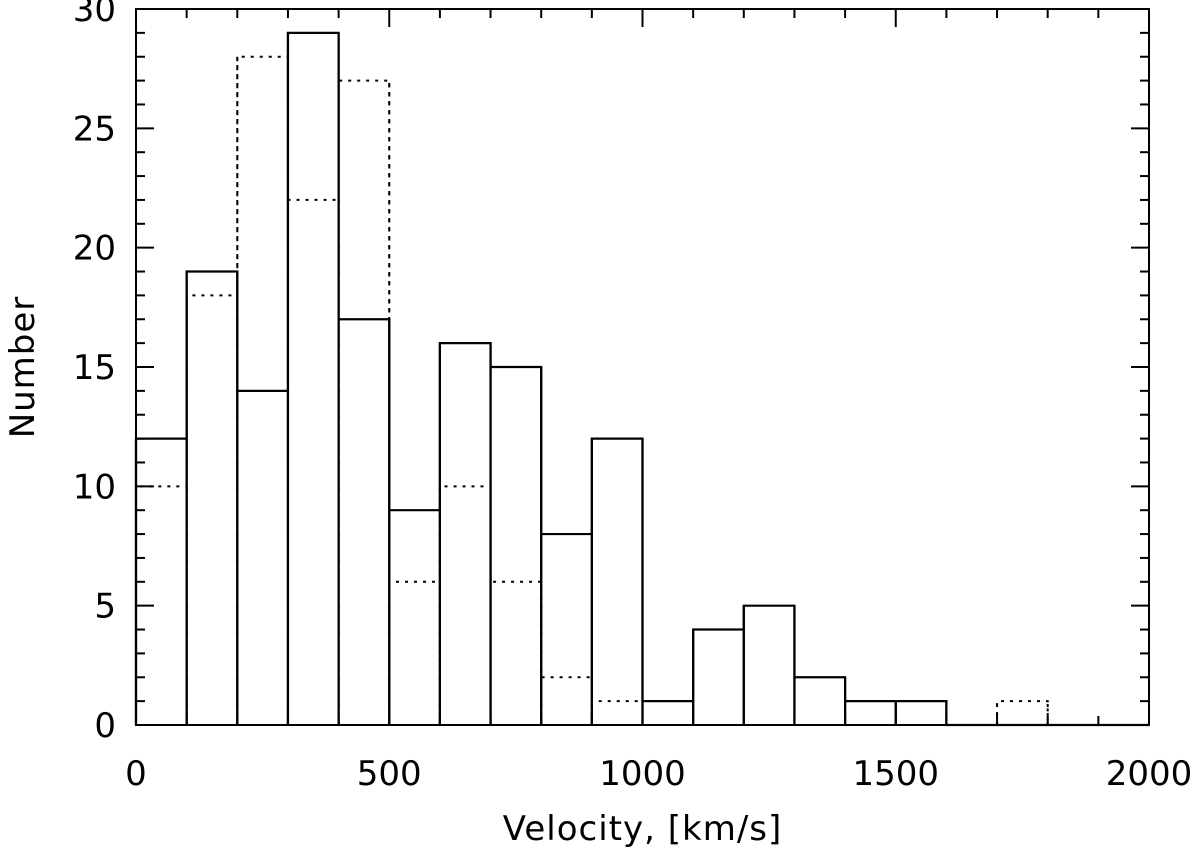 This screenshot has height=853, width=1200. I want to click on y-tick-label: 15, so click(94, 368).